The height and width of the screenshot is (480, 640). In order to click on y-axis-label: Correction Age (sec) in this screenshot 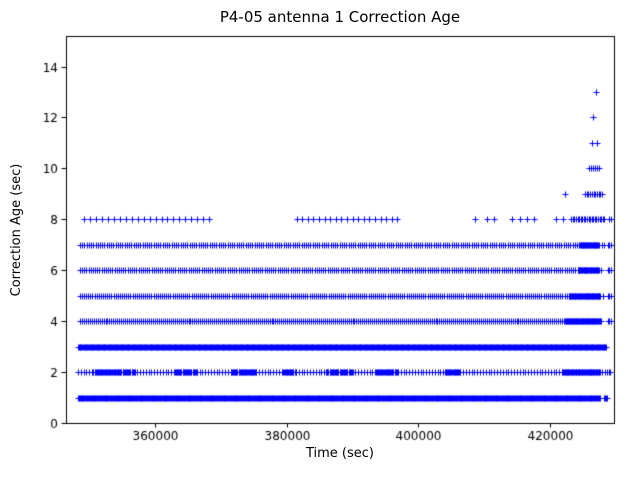, I will do `click(16, 230)`.